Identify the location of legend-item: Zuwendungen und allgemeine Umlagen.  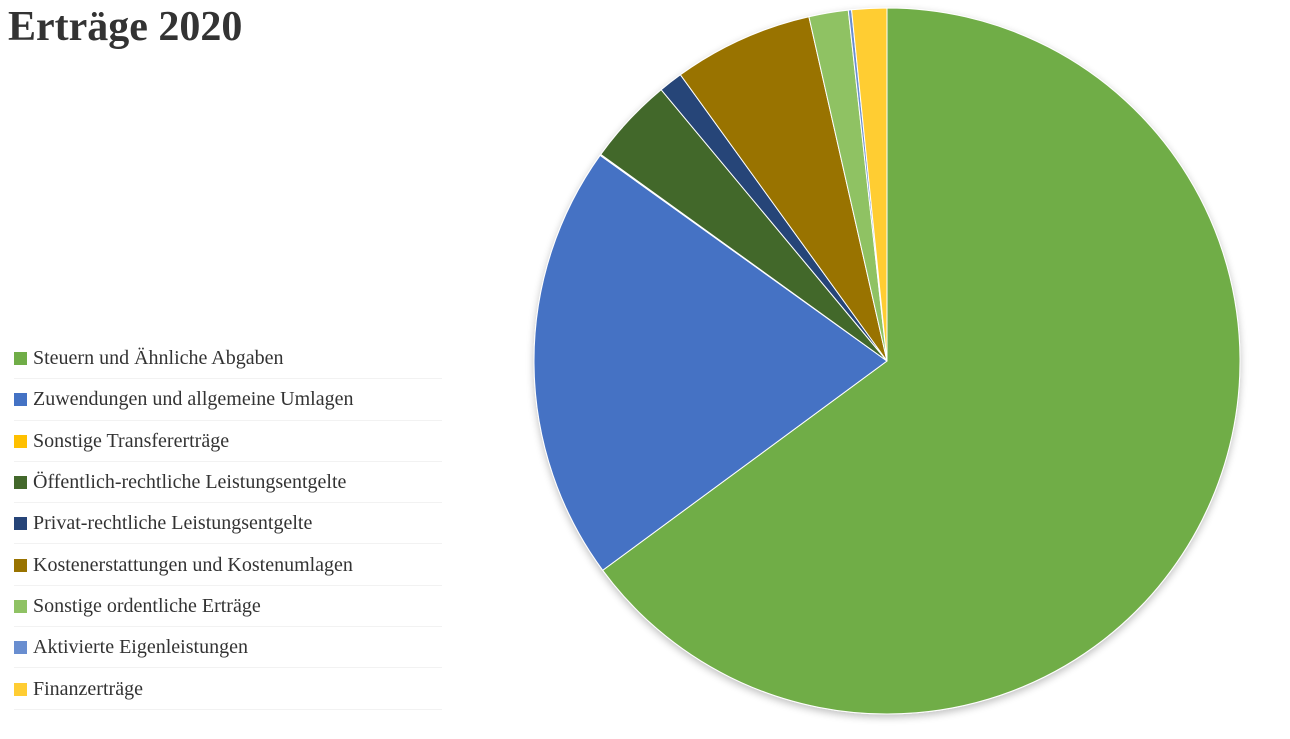
(228, 400).